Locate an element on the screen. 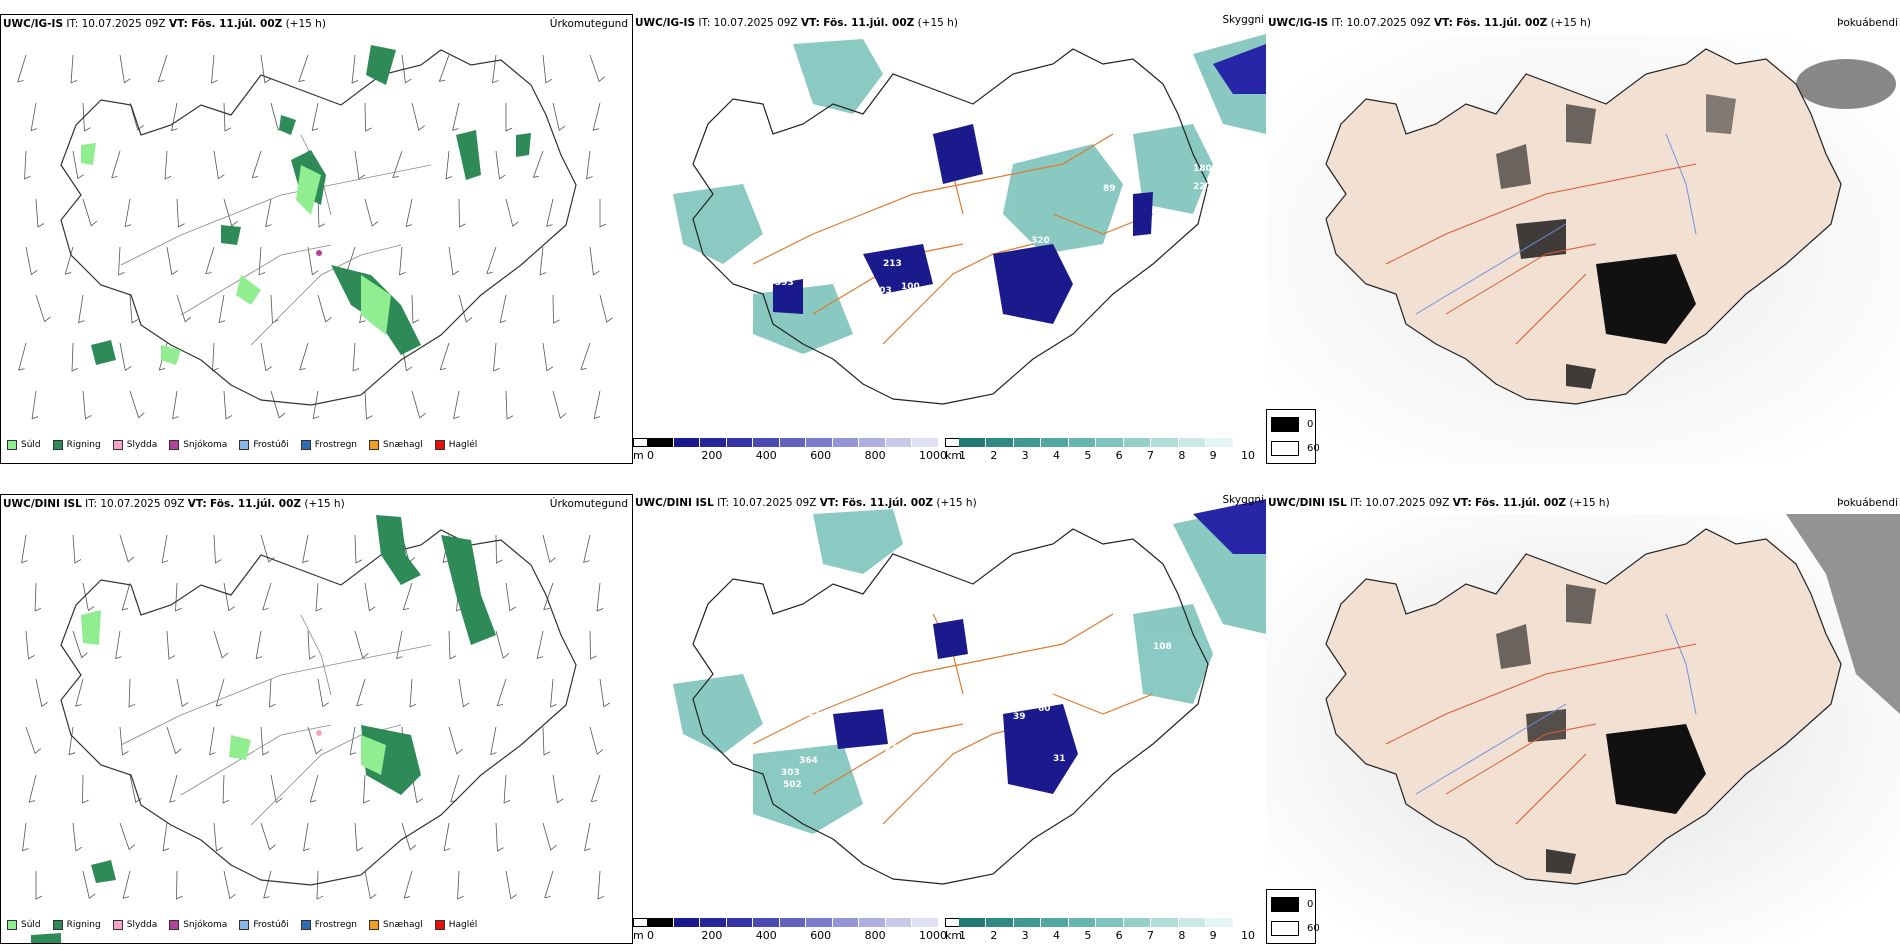 The width and height of the screenshot is (1900, 950). precip-legend-label: Súld is located at coordinates (31, 925).